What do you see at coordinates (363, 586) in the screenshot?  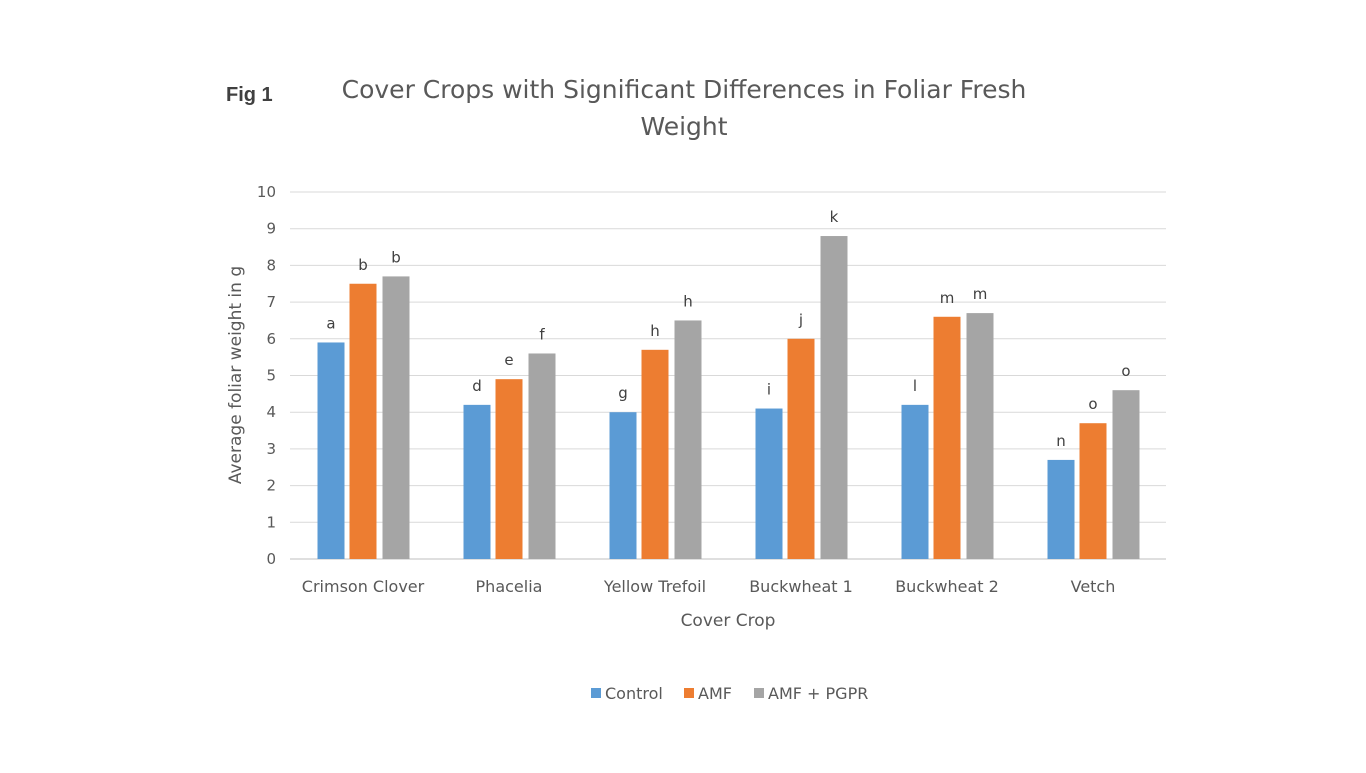 I see `x-tick-label: Crimson Clover` at bounding box center [363, 586].